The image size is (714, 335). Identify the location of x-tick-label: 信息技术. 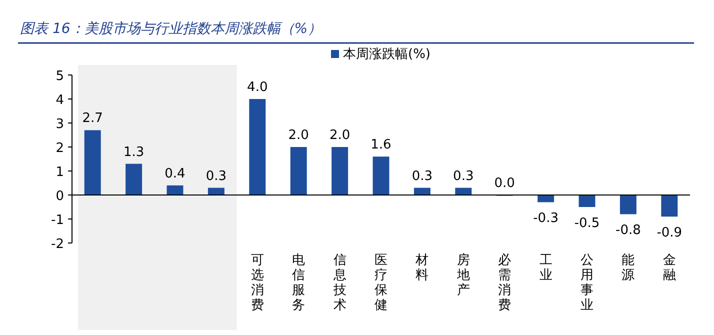
(339, 283).